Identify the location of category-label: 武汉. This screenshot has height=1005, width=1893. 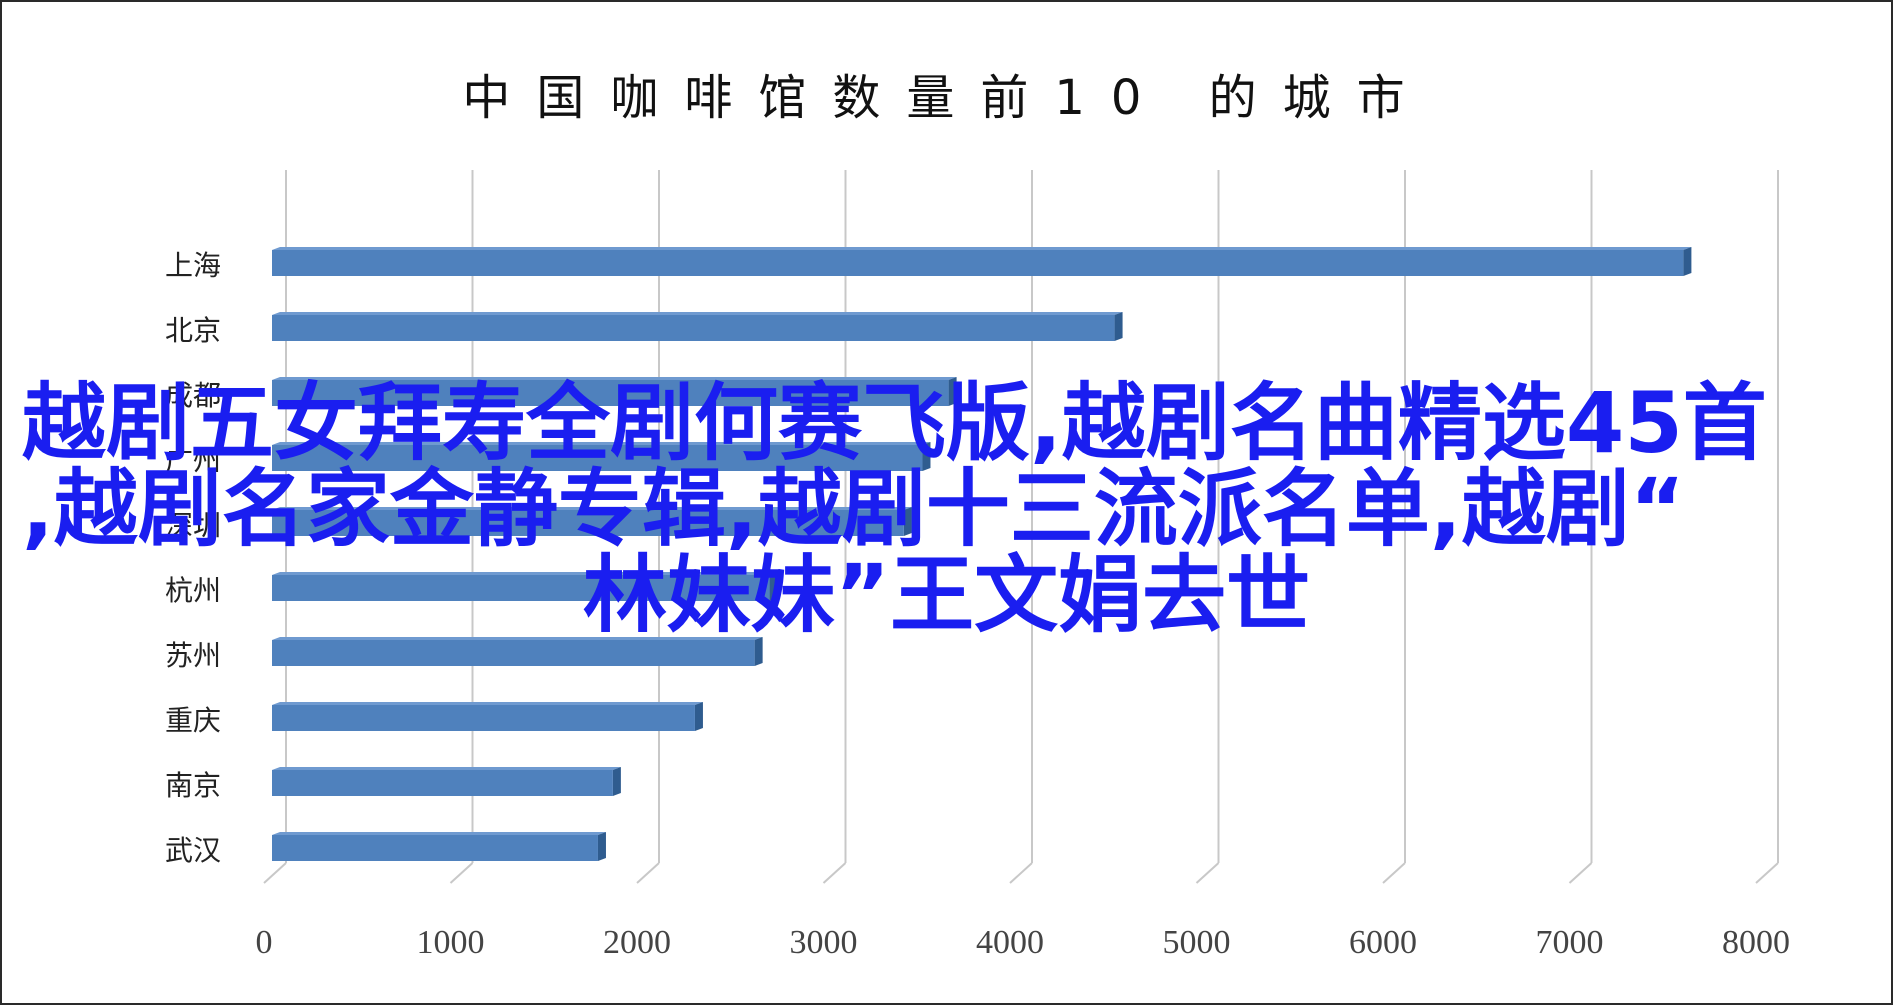
(193, 850).